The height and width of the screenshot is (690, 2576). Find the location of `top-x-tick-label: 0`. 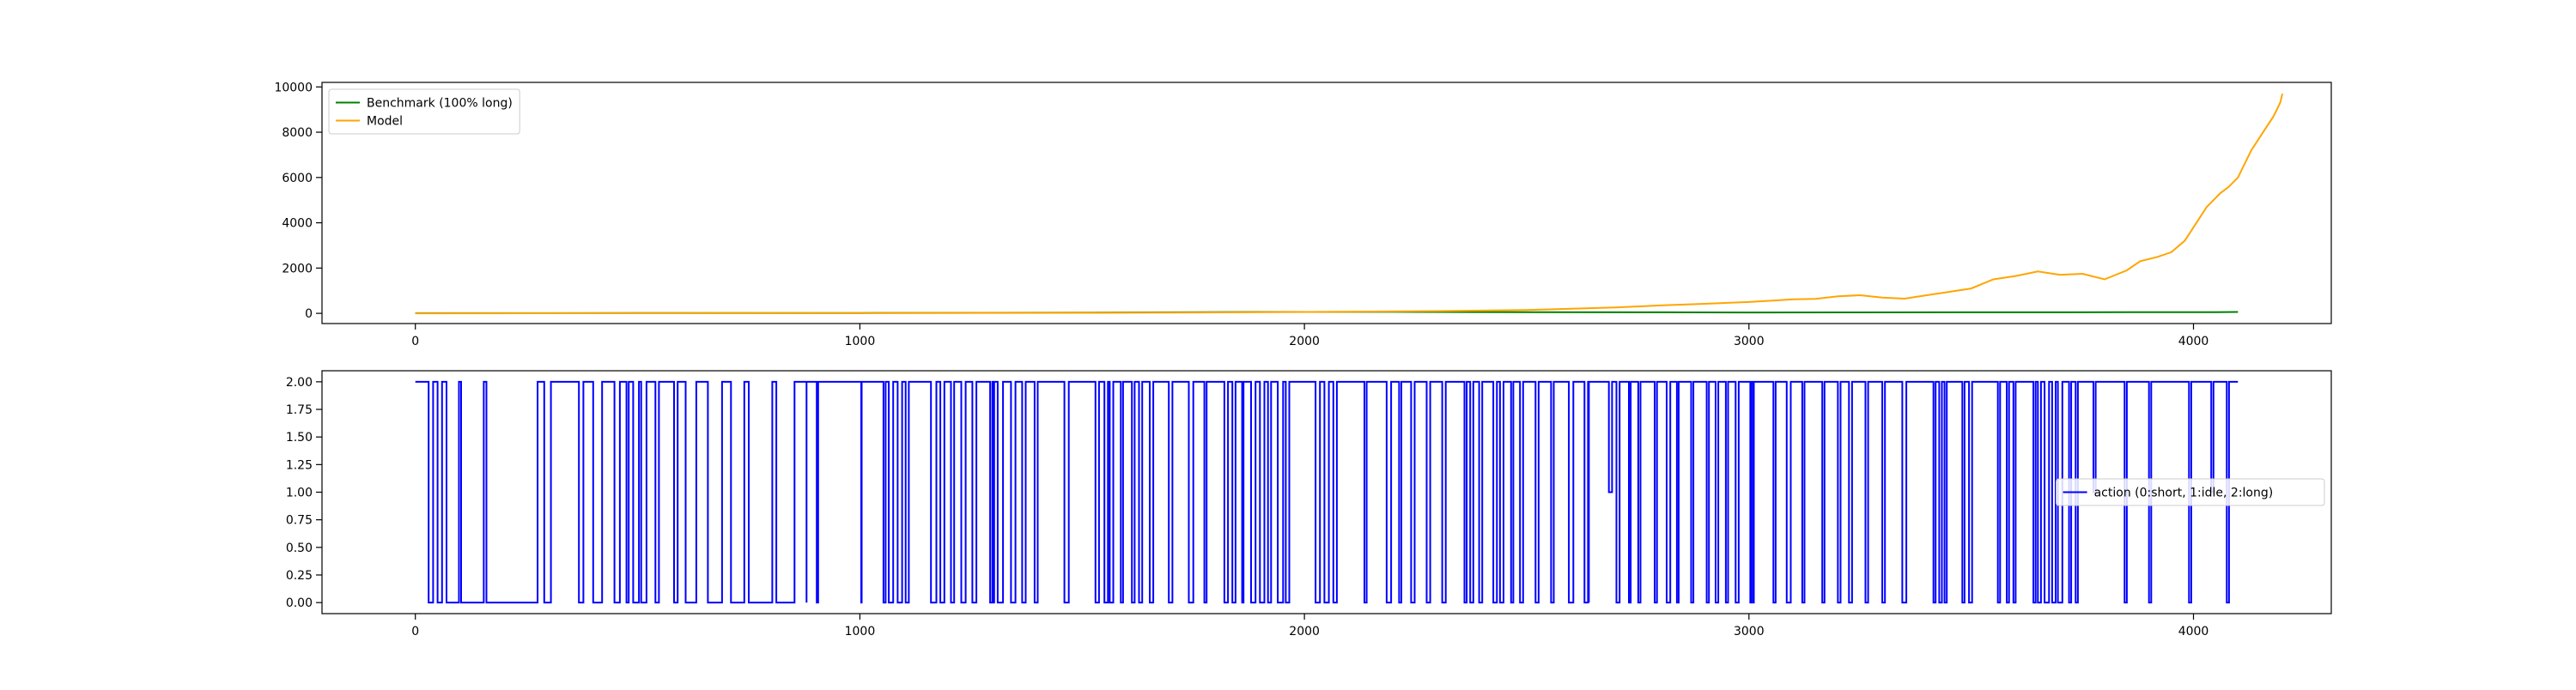

top-x-tick-label: 0 is located at coordinates (415, 341).